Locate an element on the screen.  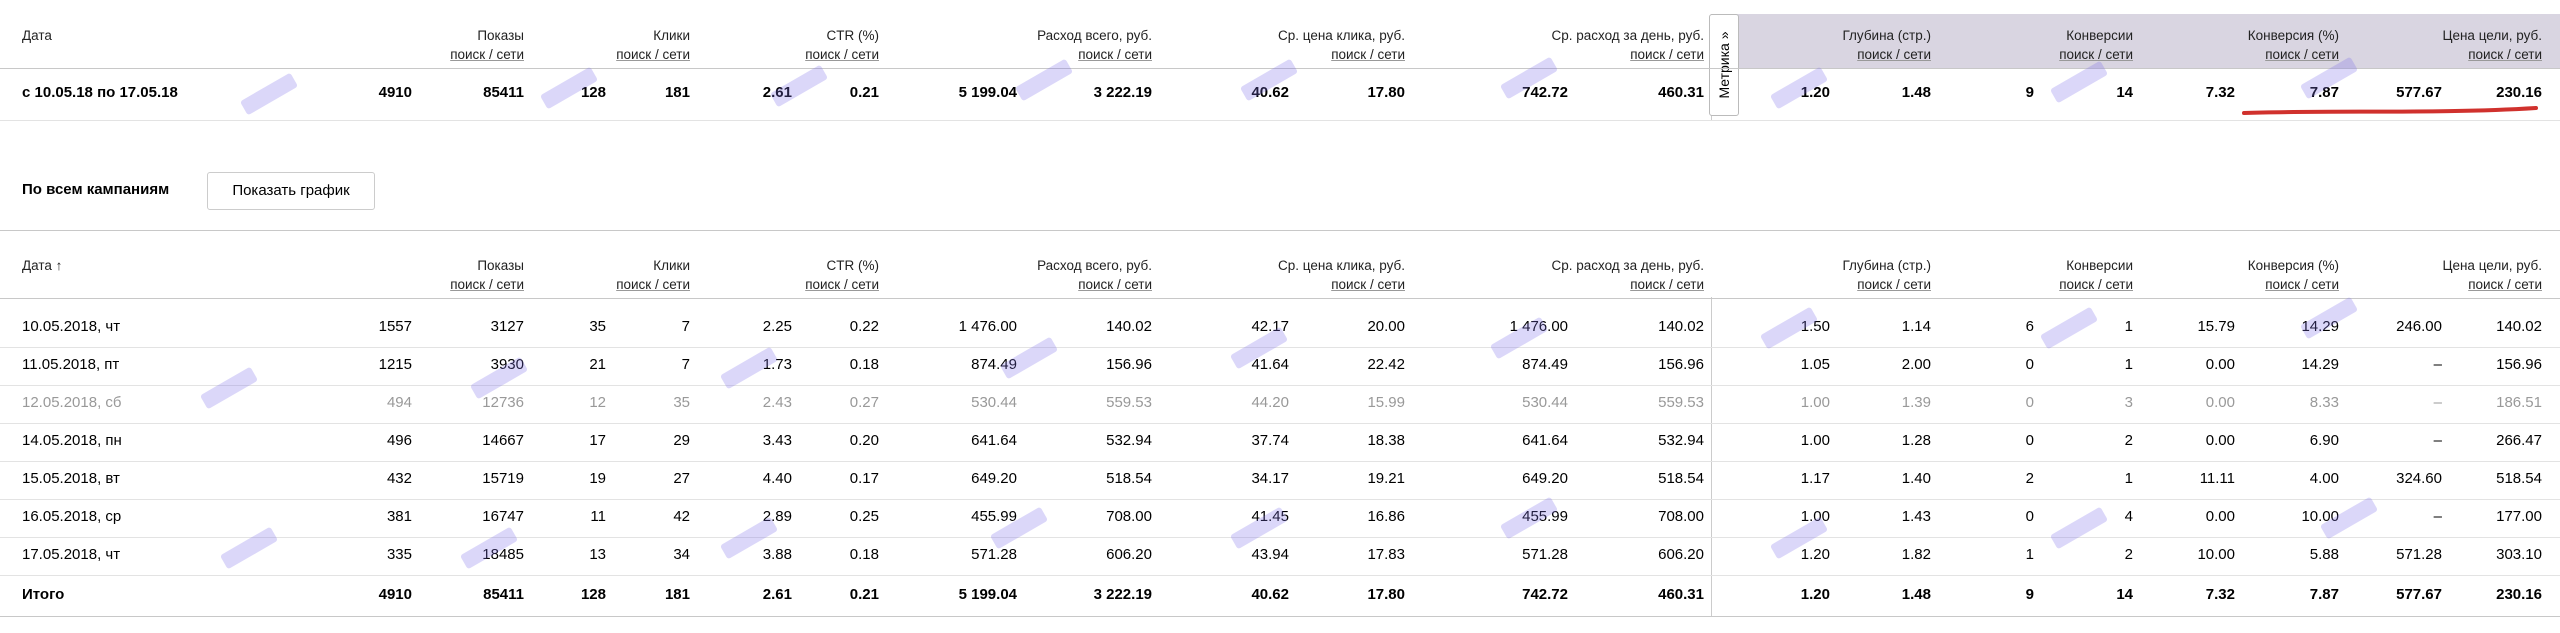
summary-clicks-network: 181 is located at coordinates (677, 92).